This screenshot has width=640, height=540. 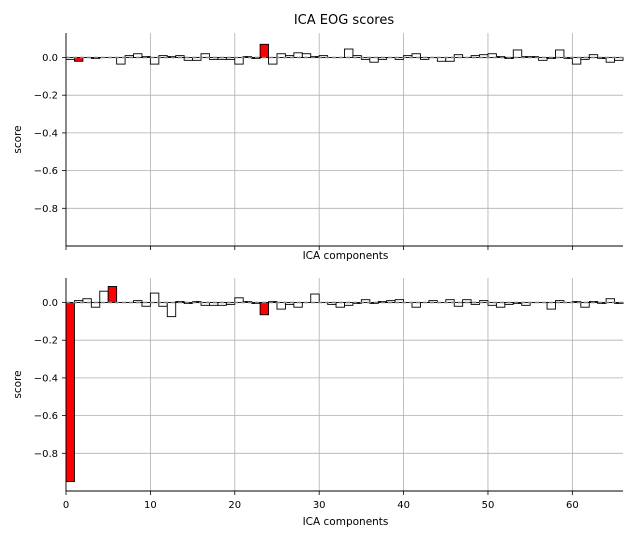 What do you see at coordinates (66, 505) in the screenshot?
I see `x-tick-label: 0` at bounding box center [66, 505].